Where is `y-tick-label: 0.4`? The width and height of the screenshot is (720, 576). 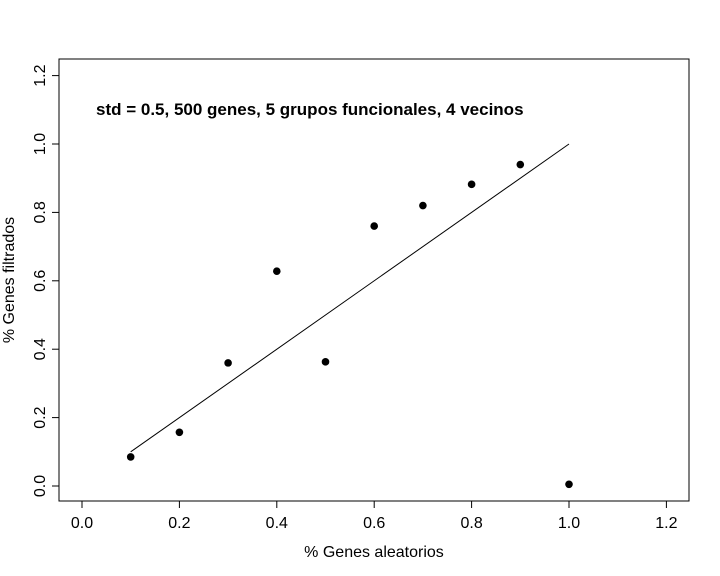
y-tick-label: 0.4 is located at coordinates (40, 349).